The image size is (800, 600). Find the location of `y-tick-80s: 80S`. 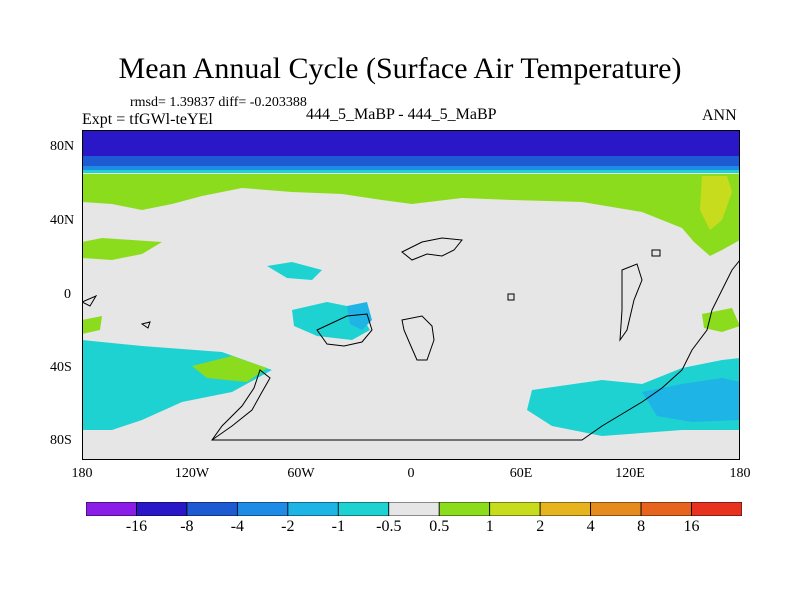

y-tick-80s: 80S is located at coordinates (61, 440).